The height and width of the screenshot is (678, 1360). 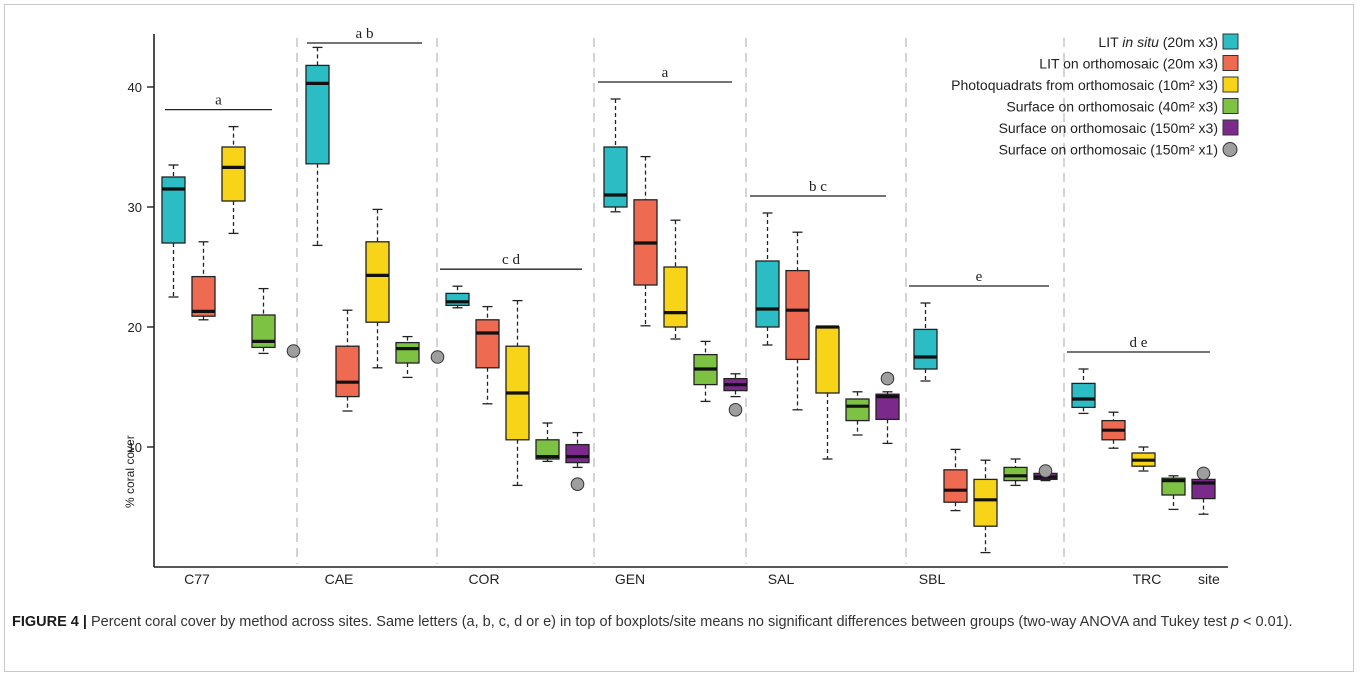 What do you see at coordinates (672, 579) in the screenshot?
I see `x-ticks: C77 CAE COR GEN SAL SBL TRC` at bounding box center [672, 579].